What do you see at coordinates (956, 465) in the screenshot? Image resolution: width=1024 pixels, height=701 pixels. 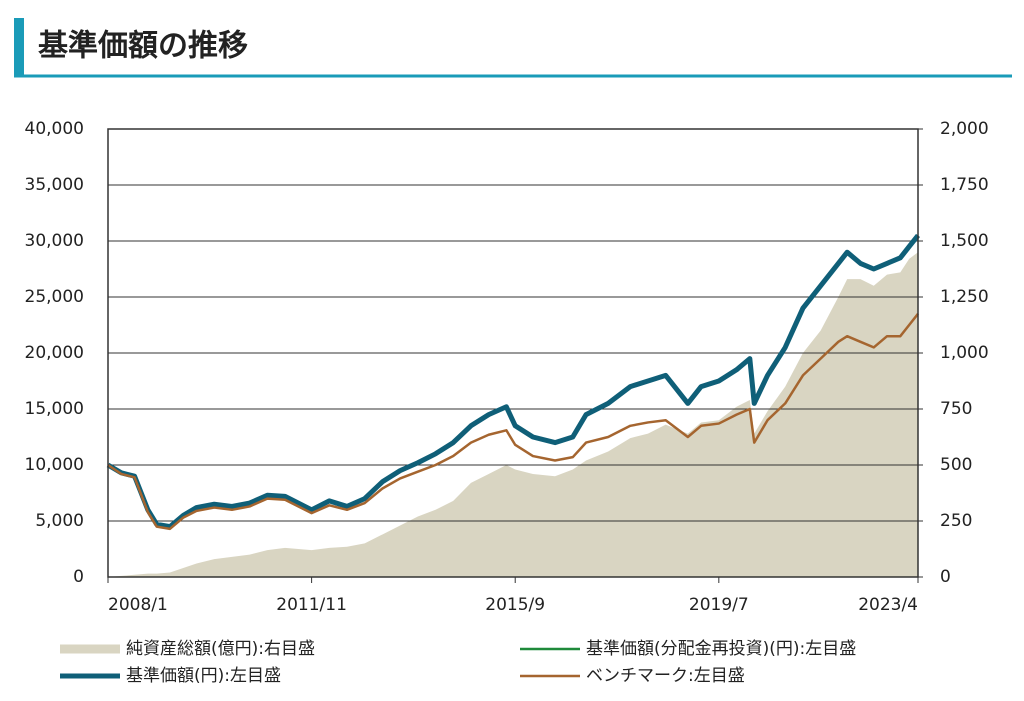 I see `y2-tick-label: 500` at bounding box center [956, 465].